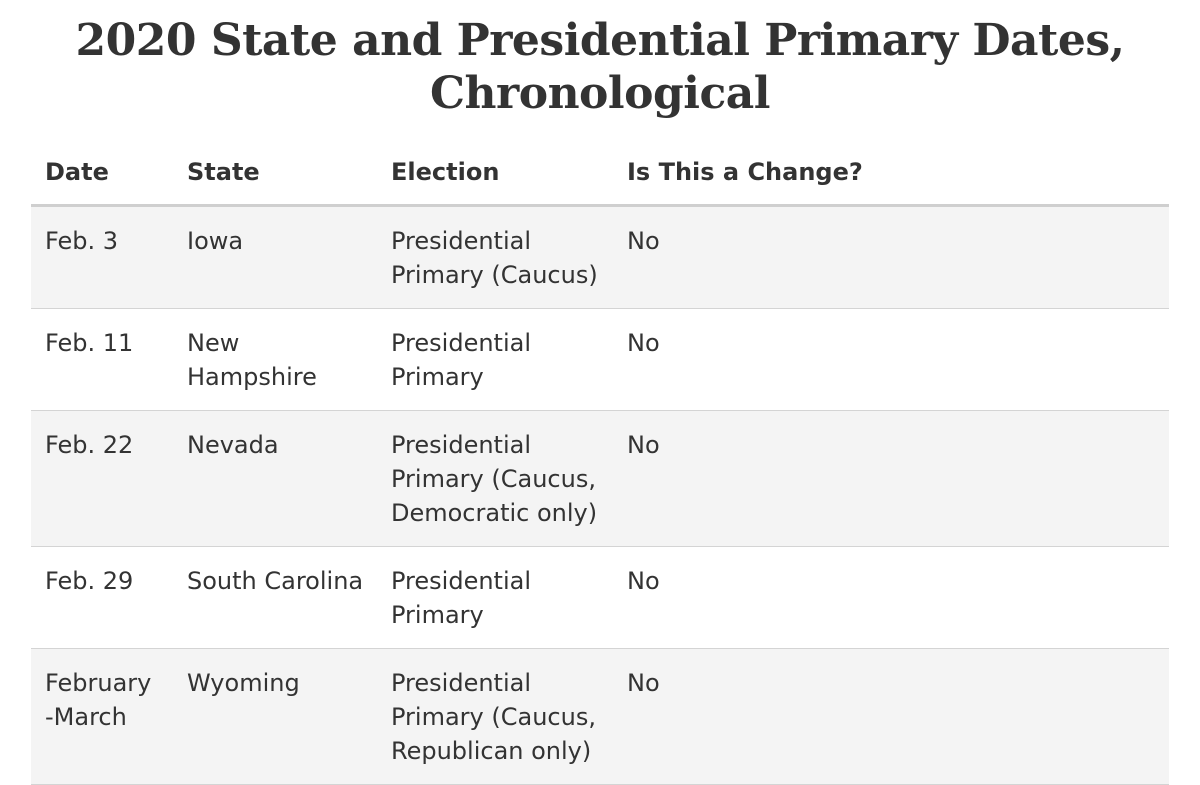  What do you see at coordinates (102, 716) in the screenshot?
I see `cell-date: February-March` at bounding box center [102, 716].